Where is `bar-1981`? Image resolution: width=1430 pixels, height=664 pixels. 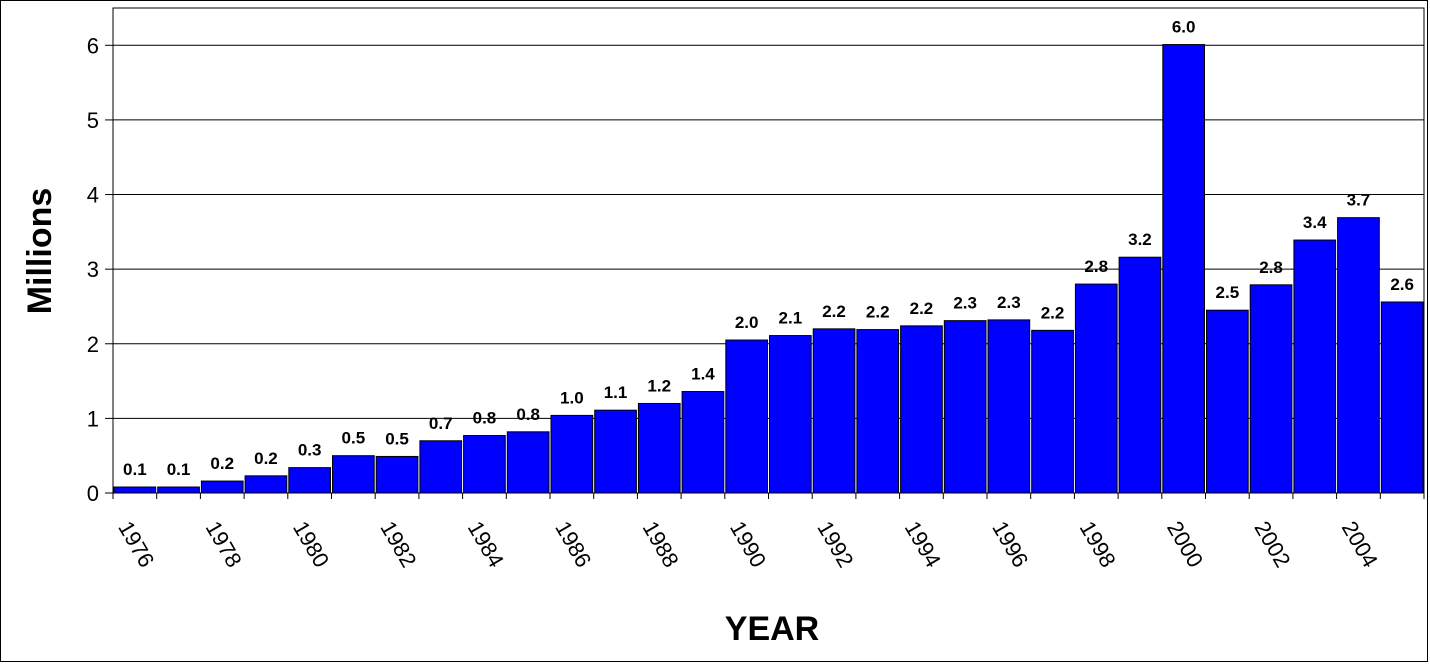
bar-1981 is located at coordinates (353, 474).